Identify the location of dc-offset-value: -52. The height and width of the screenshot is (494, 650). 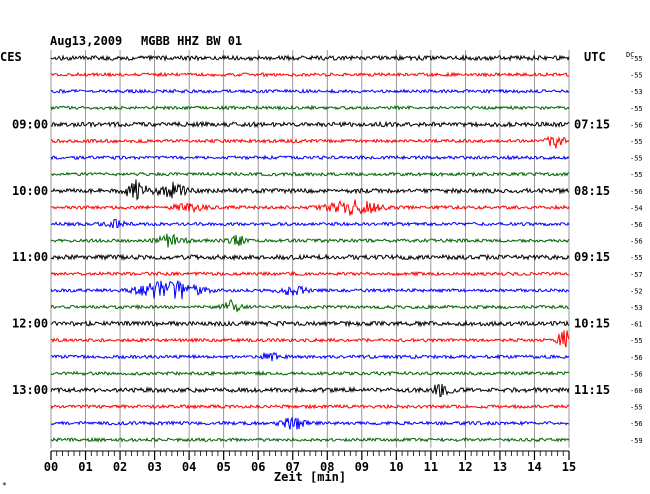
(636, 291).